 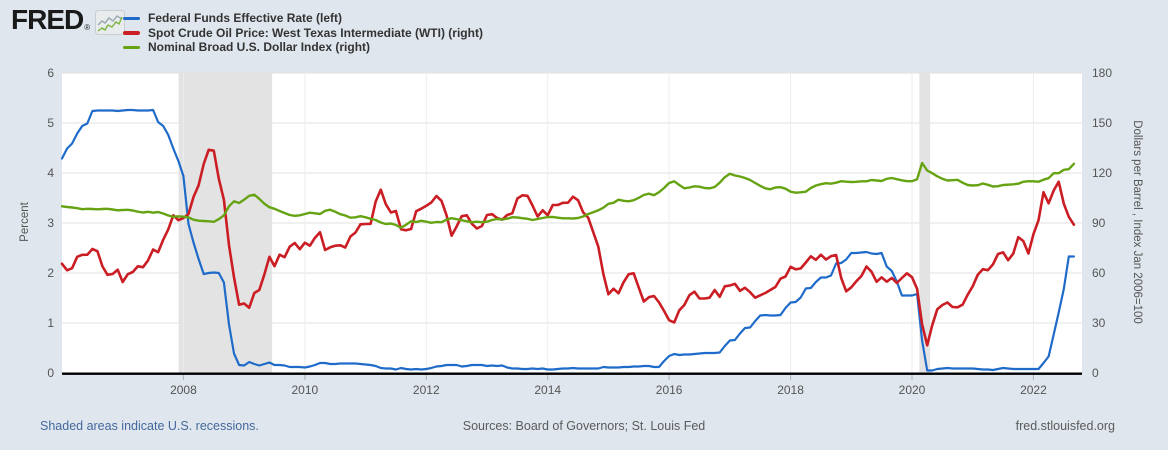 I want to click on y-right-tick-label: 60, so click(x=1099, y=273).